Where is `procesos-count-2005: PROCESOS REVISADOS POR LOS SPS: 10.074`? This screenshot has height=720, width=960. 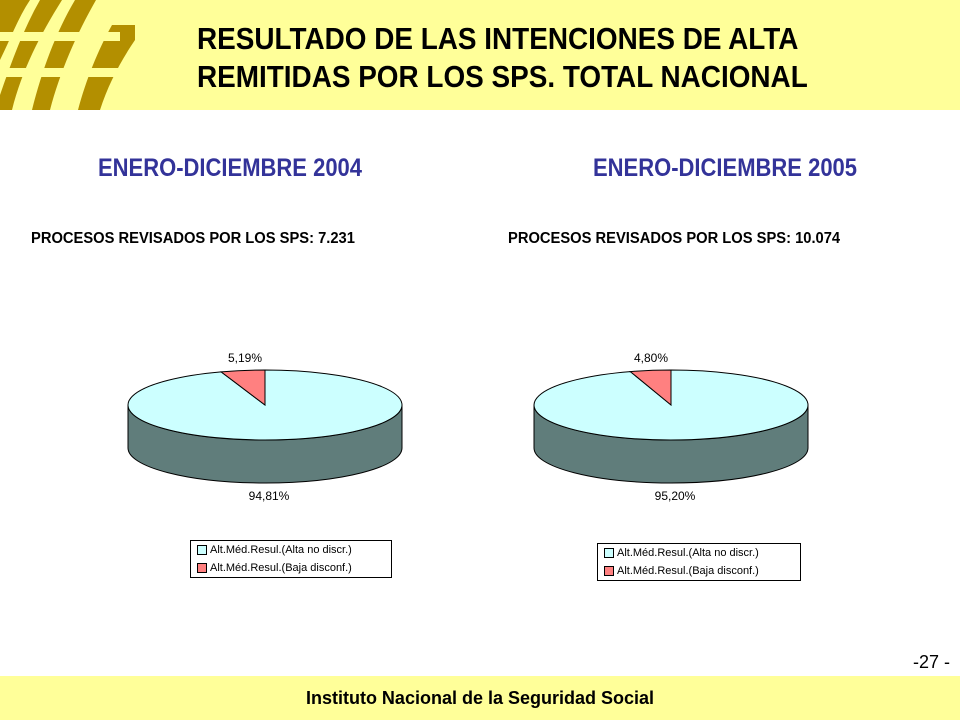
procesos-count-2005: PROCESOS REVISADOS POR LOS SPS: 10.074 is located at coordinates (674, 238).